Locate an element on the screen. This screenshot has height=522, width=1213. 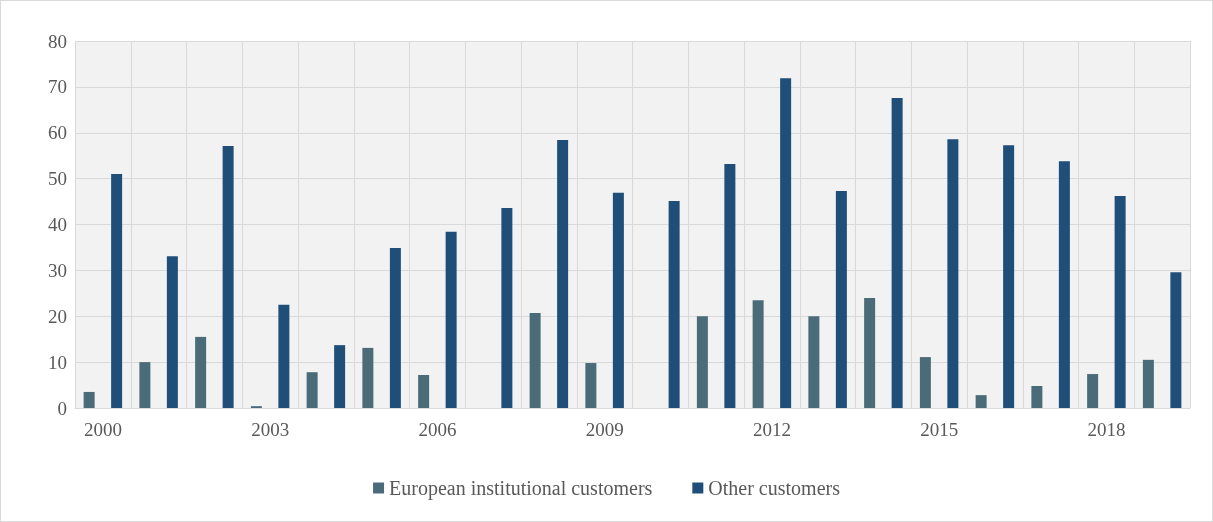
x-tick-label: 2015 is located at coordinates (939, 429).